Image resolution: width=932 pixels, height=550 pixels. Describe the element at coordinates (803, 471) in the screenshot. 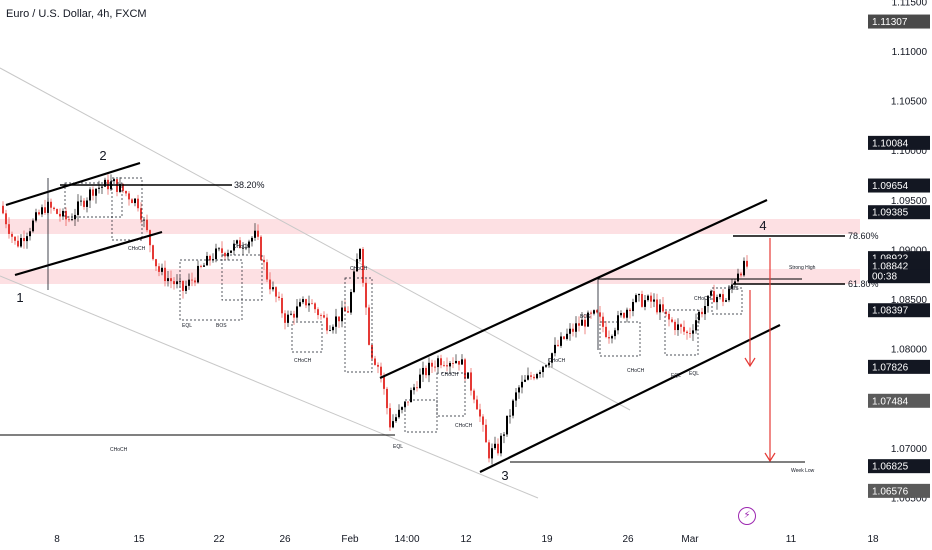

I see `weak-low-label: Week Low` at that location.